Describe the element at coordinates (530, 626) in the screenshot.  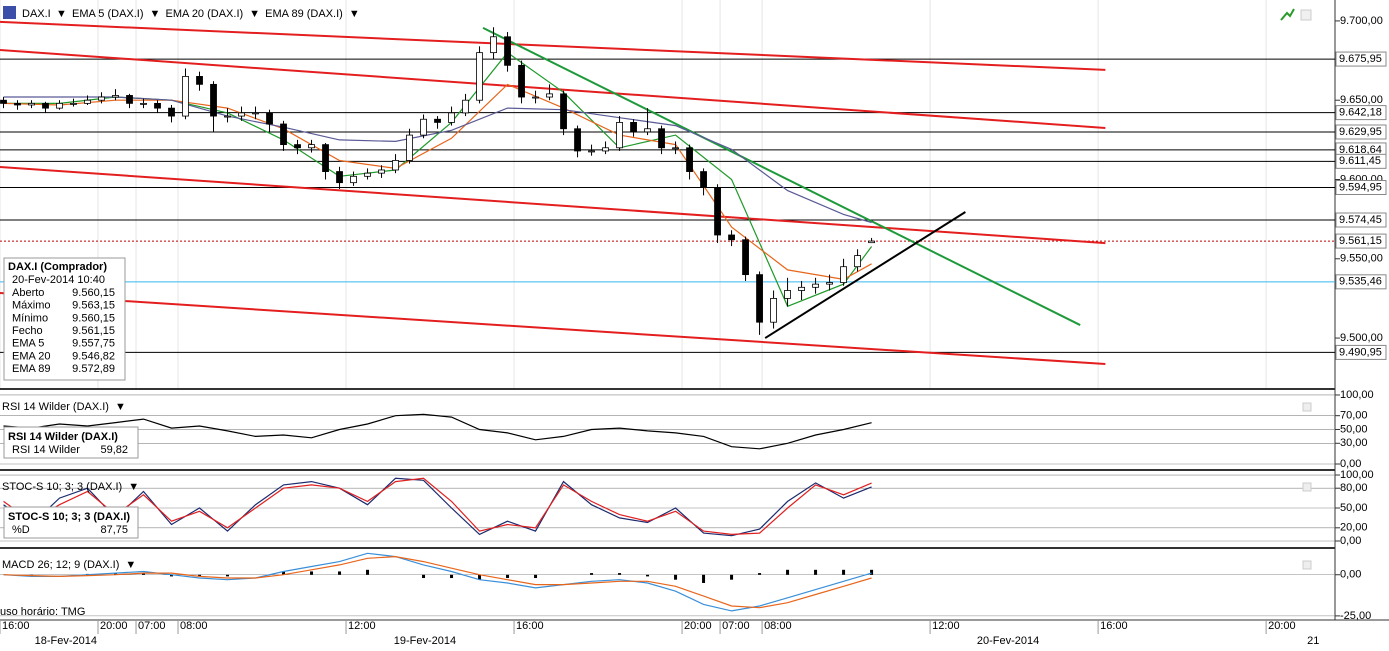
I see `x-tick-label: 16:00` at that location.